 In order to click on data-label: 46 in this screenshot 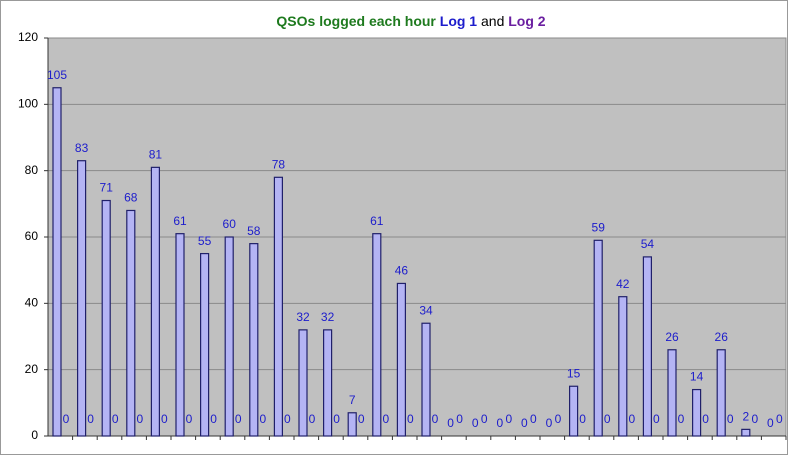, I will do `click(402, 271)`.